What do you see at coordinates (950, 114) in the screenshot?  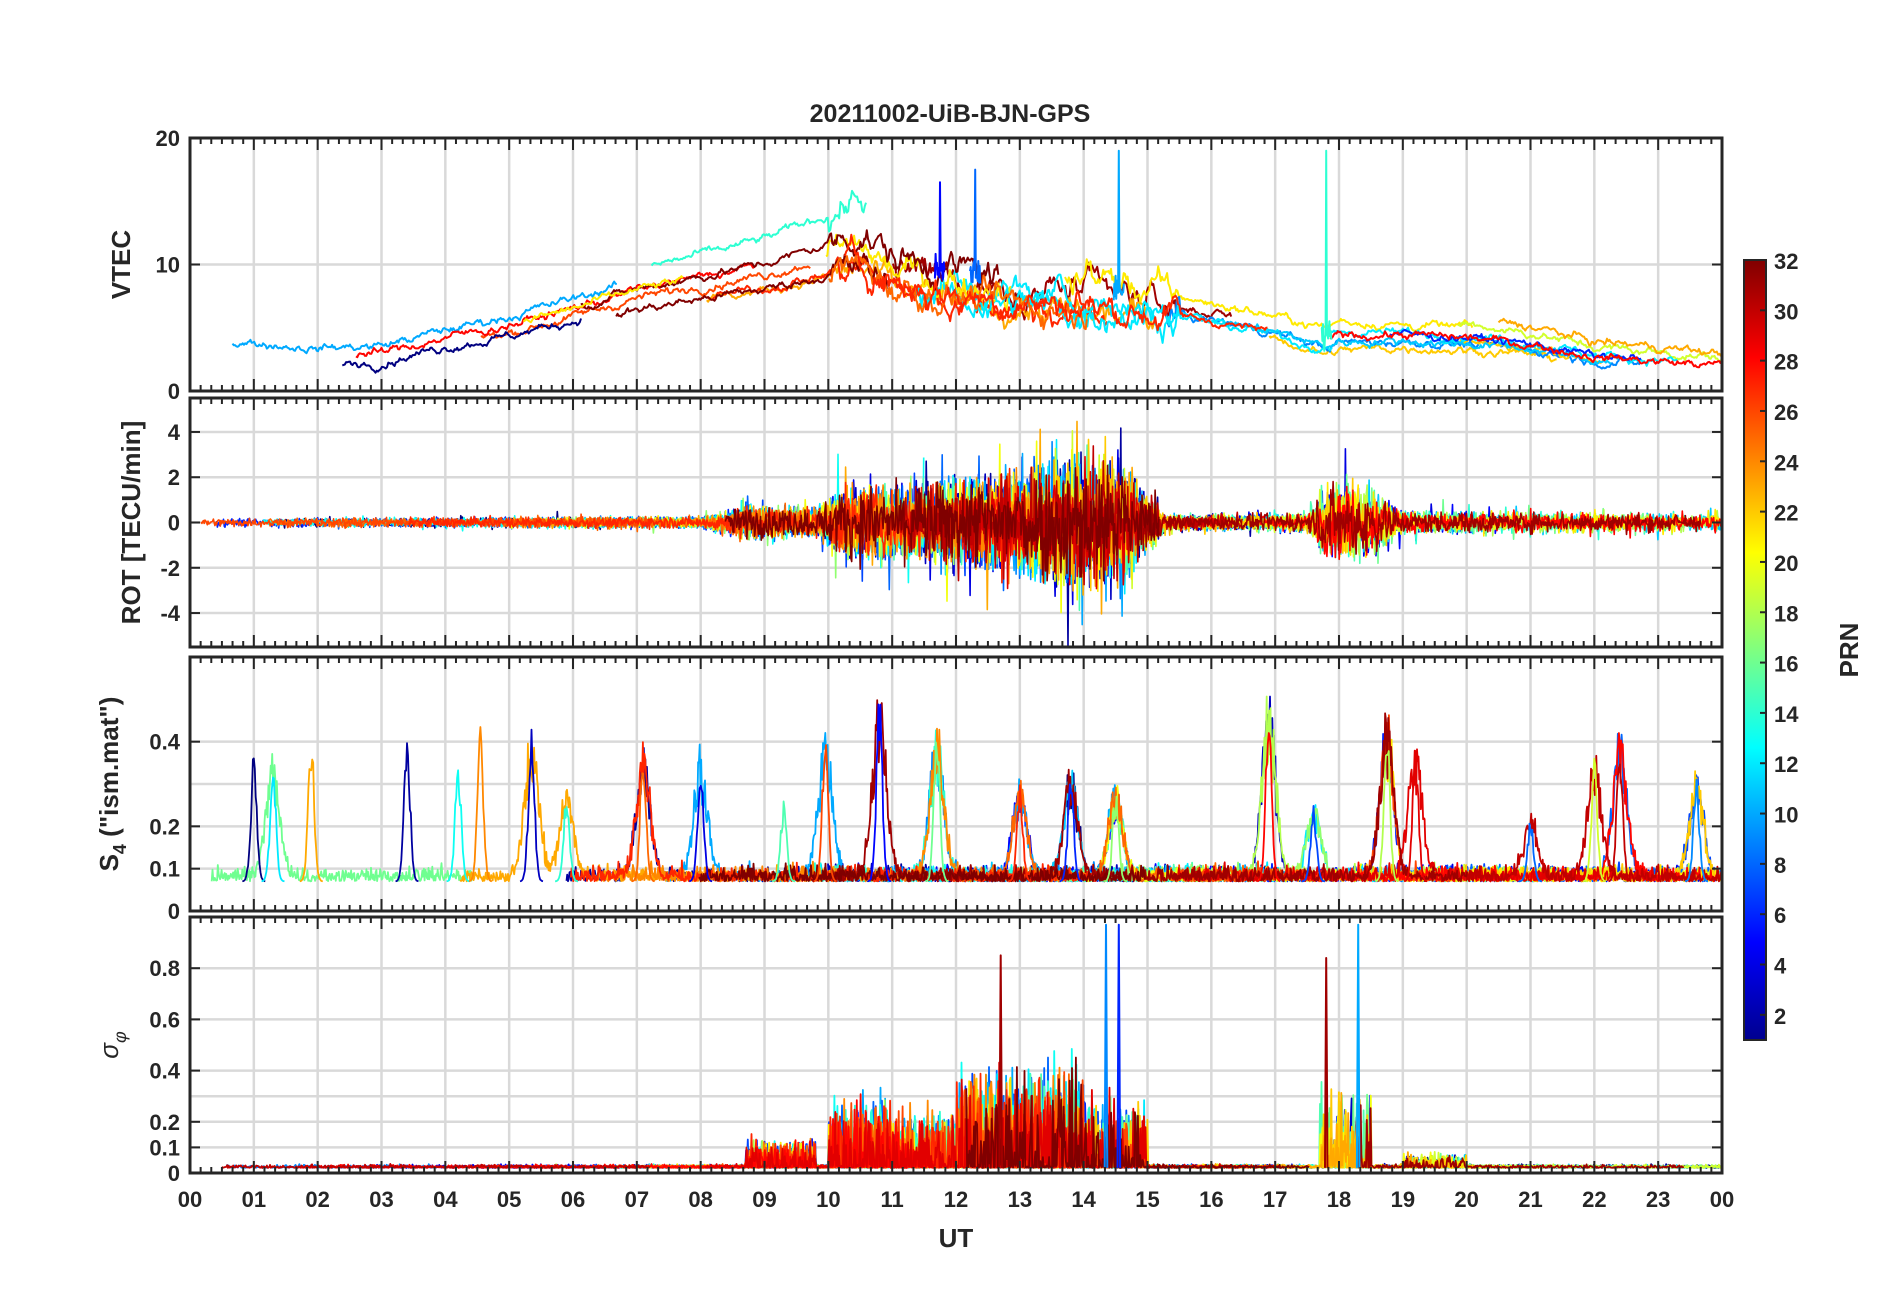 I see `chart-title: 20211002-UiB-BJN-GPS` at bounding box center [950, 114].